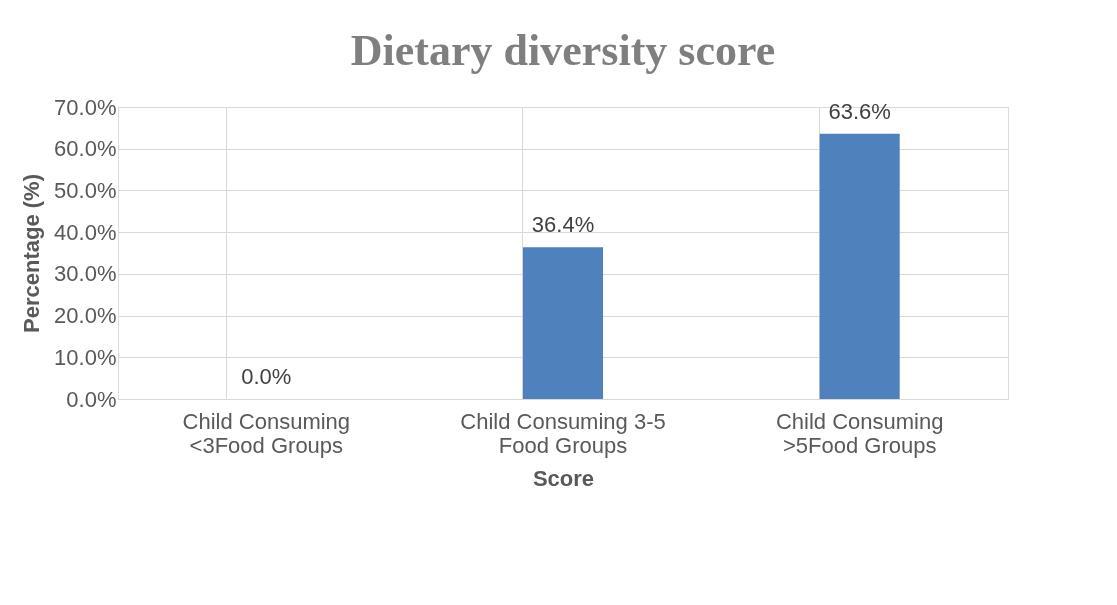 Image resolution: width=1117 pixels, height=605 pixels. What do you see at coordinates (85, 357) in the screenshot?
I see `y-tick-label: 10.0%` at bounding box center [85, 357].